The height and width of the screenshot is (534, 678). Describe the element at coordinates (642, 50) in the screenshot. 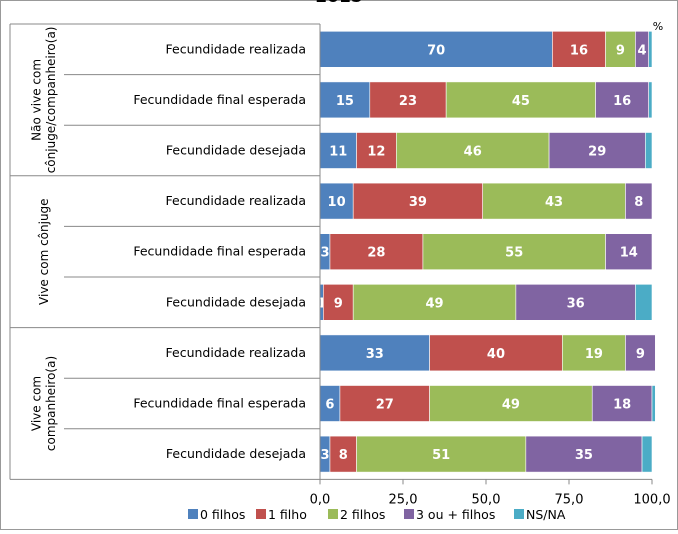

I see `data-label: 4` at that location.